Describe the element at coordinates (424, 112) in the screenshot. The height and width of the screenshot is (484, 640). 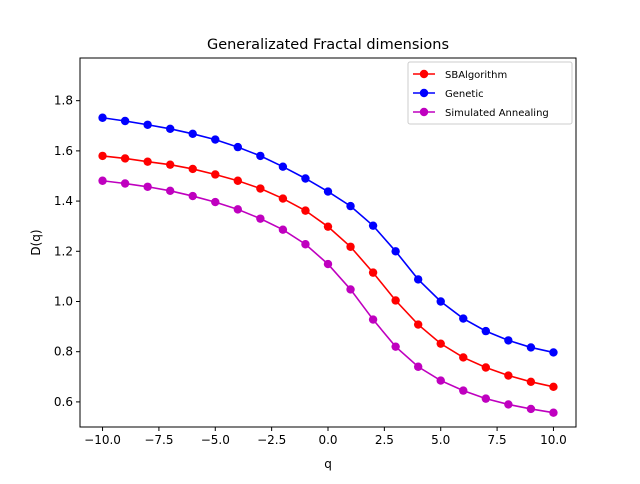
I see `legend-marker-simulated-annealing` at that location.